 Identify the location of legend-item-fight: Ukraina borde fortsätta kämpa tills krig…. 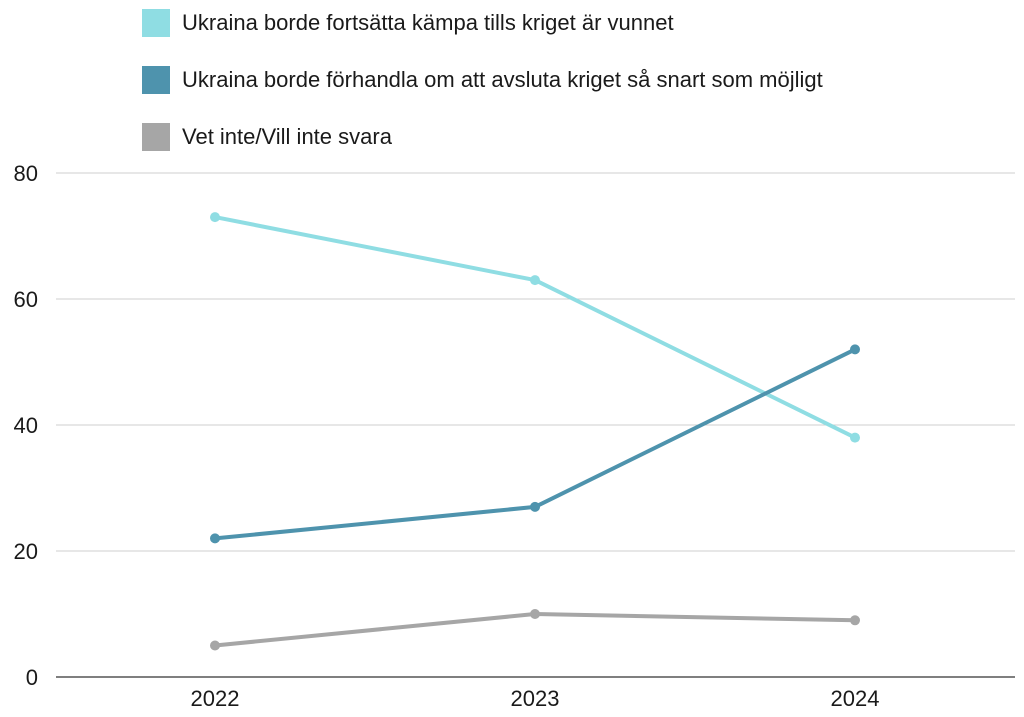
(482, 23).